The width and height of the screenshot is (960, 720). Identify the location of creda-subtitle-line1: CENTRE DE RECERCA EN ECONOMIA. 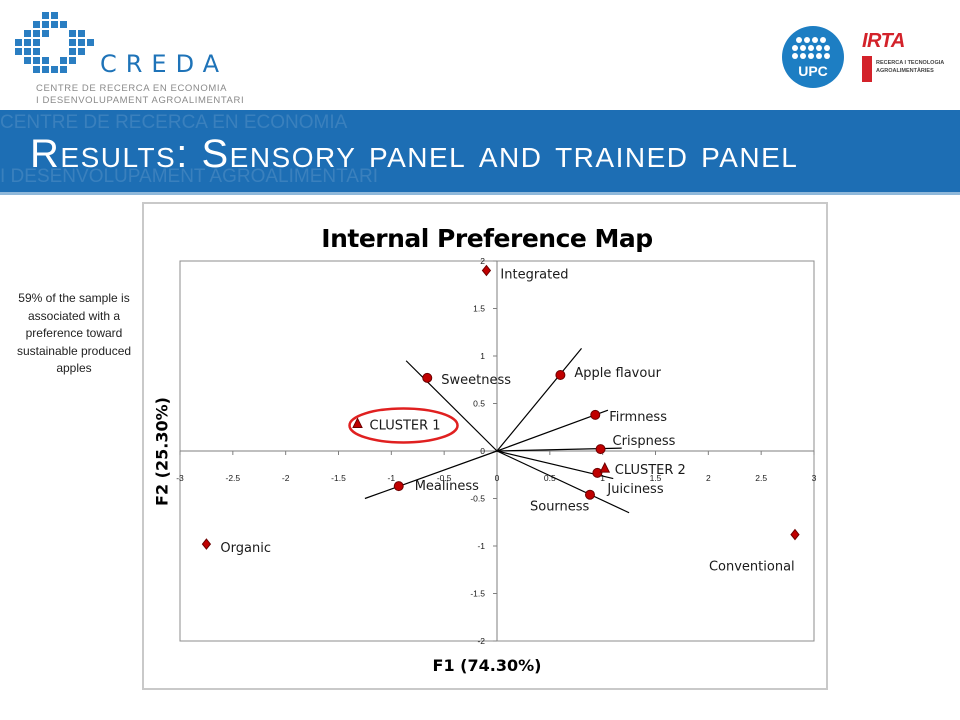
(132, 88).